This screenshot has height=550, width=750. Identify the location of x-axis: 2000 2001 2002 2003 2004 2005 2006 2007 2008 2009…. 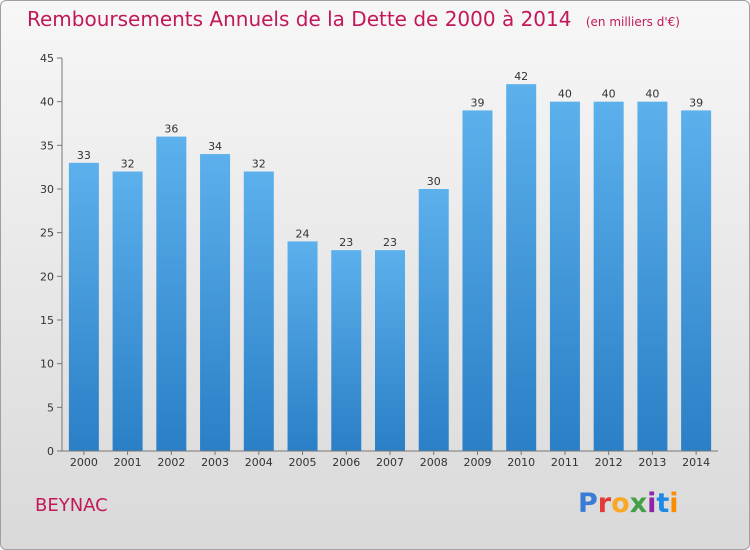
(390, 459).